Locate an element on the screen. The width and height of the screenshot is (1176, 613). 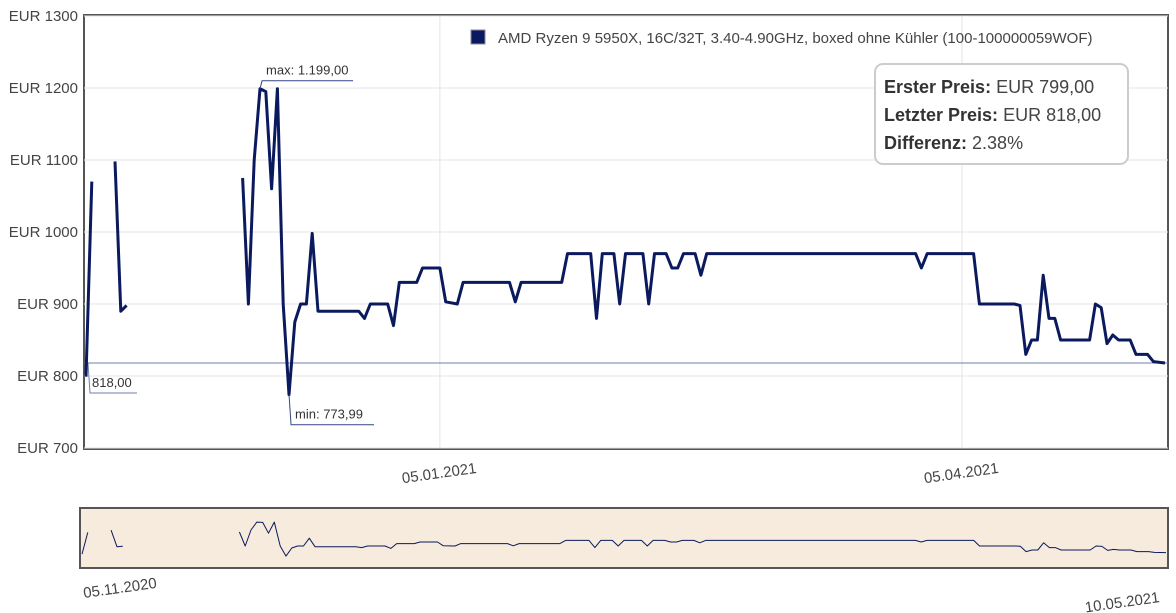
summary-frame is located at coordinates (1001, 114).